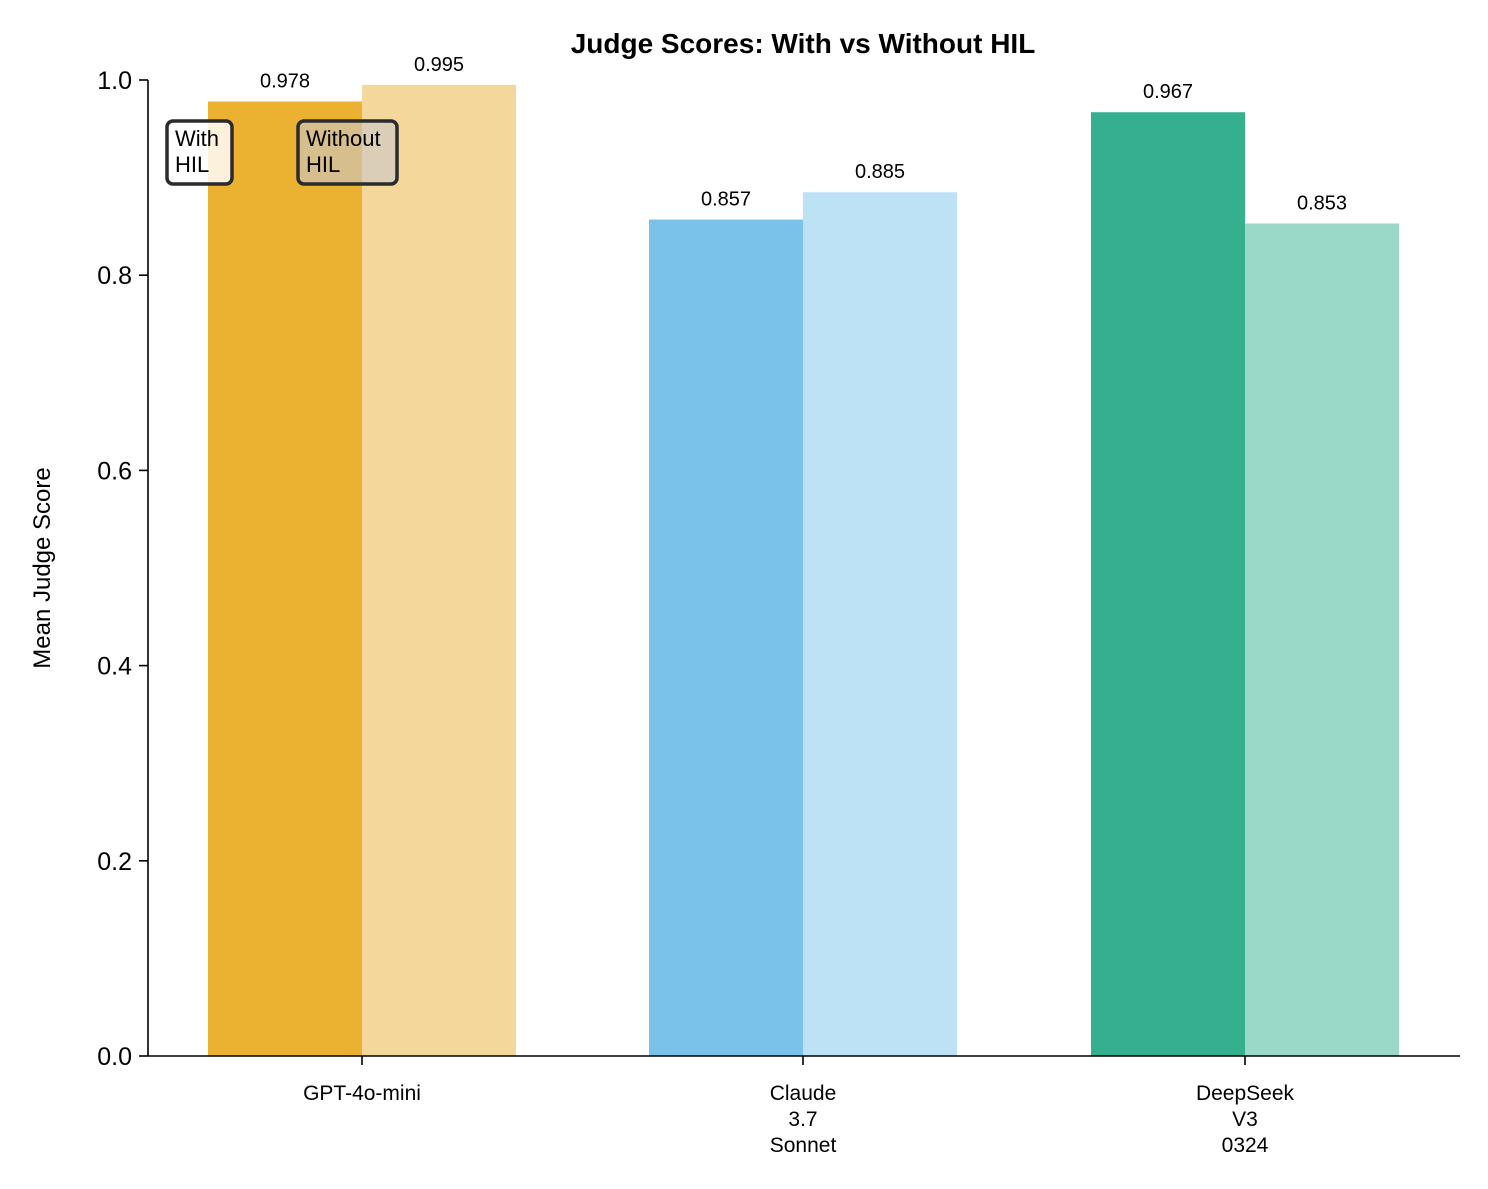  I want to click on legend-label-without-hil: Without HIL, so click(343, 151).